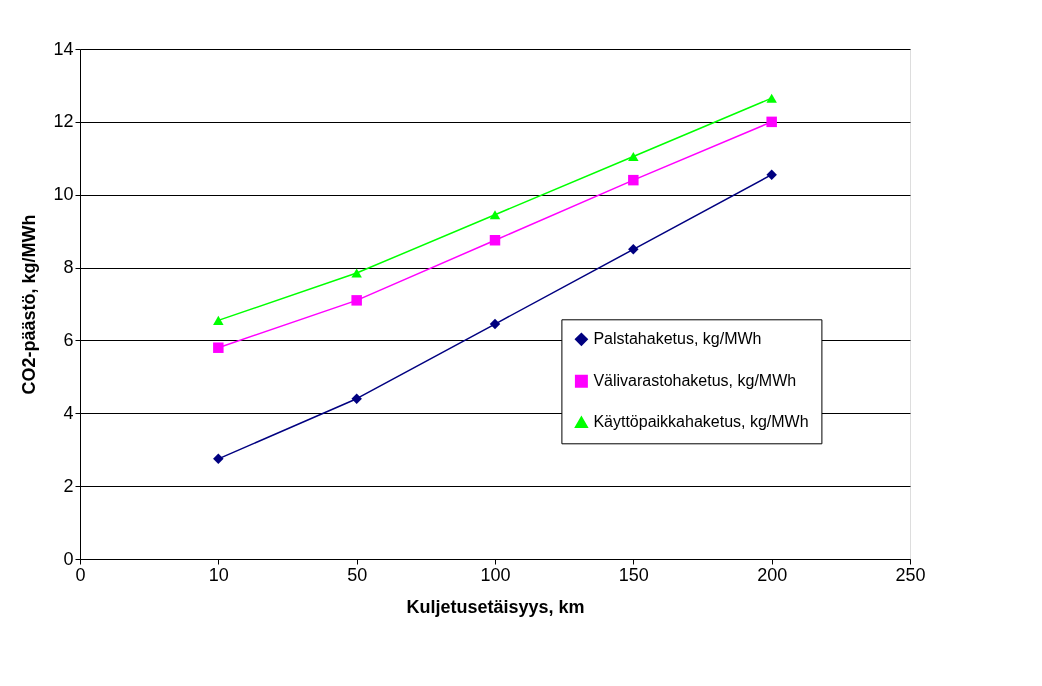 The height and width of the screenshot is (686, 1042). I want to click on y-tick-label: 10, so click(63, 194).